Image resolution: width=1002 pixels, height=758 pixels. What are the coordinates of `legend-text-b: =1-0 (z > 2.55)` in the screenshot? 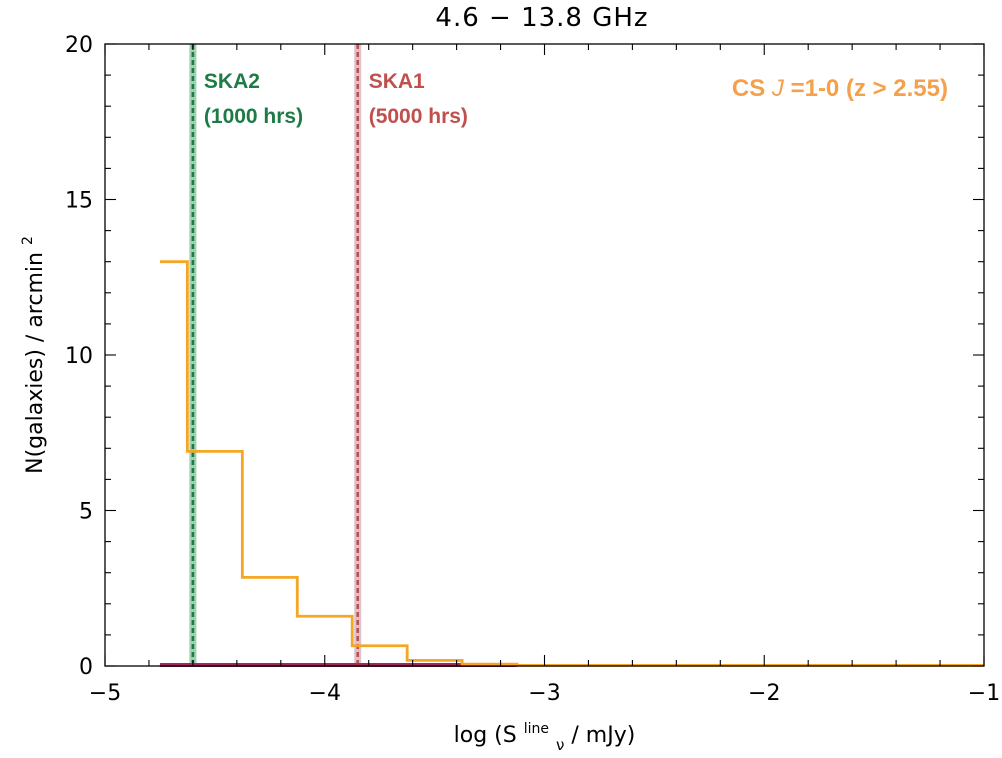 It's located at (869, 88).